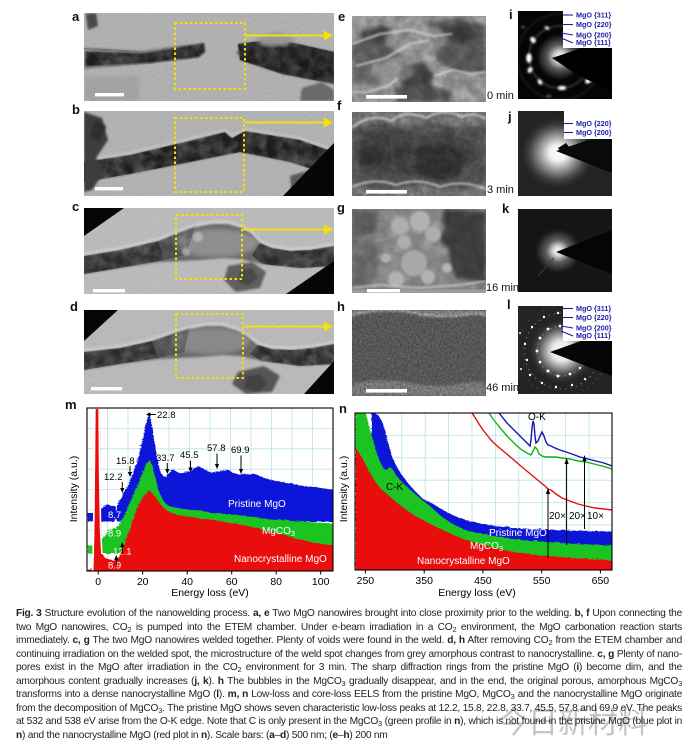  I want to click on svg-text: 12.2, so click(113, 477).